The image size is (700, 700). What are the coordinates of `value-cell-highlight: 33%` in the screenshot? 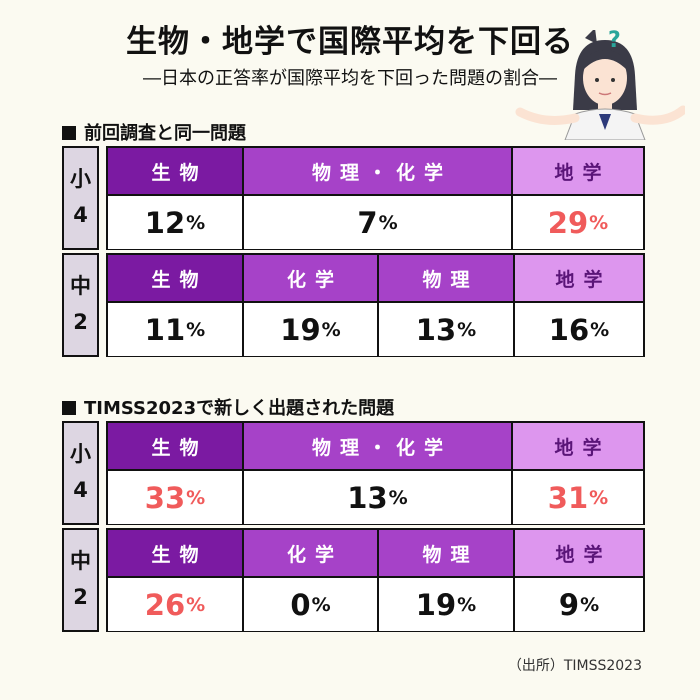 It's located at (175, 497).